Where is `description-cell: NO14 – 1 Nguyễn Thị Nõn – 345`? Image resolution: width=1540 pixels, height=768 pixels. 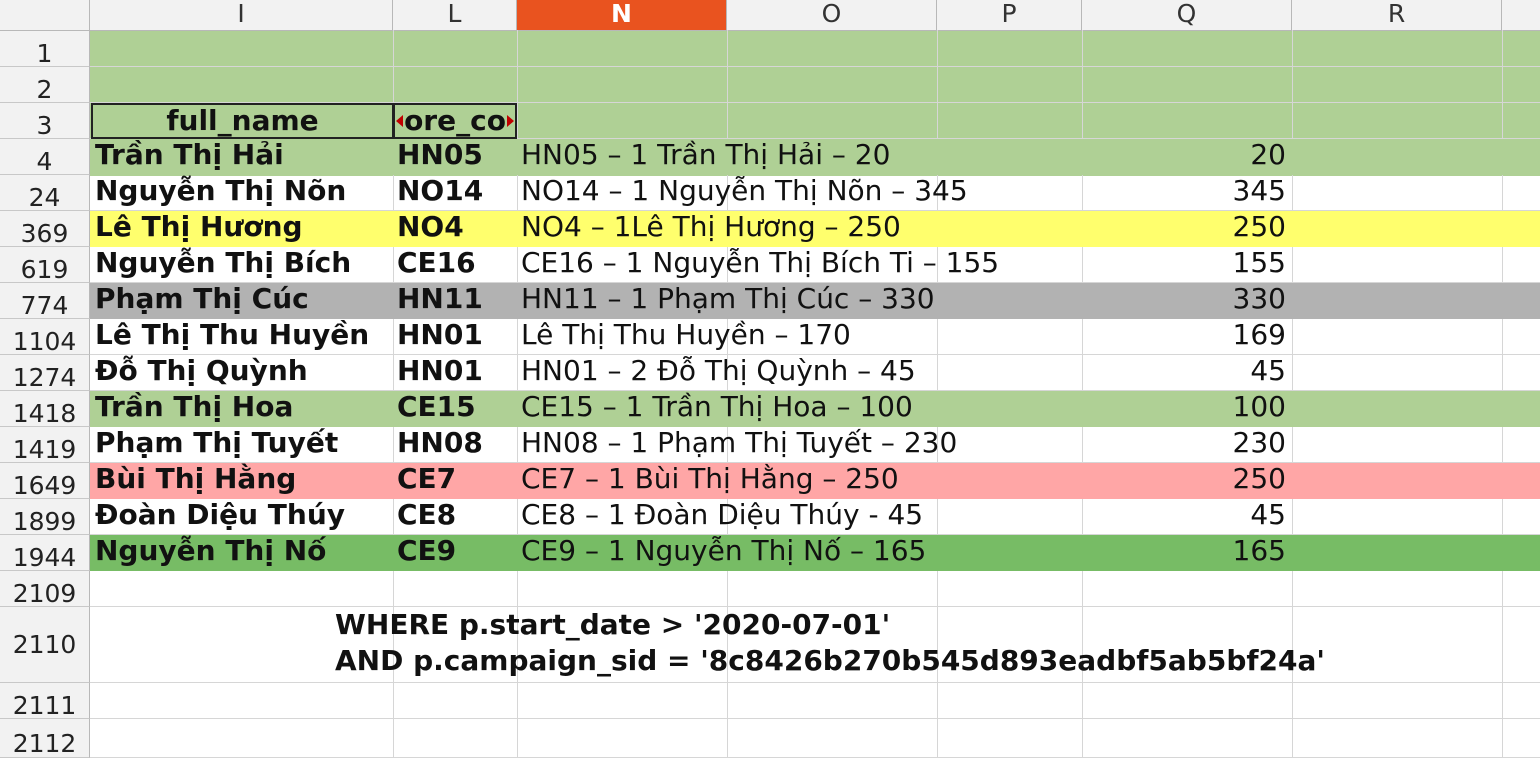
description-cell: NO14 – 1 Nguyễn Thị Nõn – 345 is located at coordinates (744, 190).